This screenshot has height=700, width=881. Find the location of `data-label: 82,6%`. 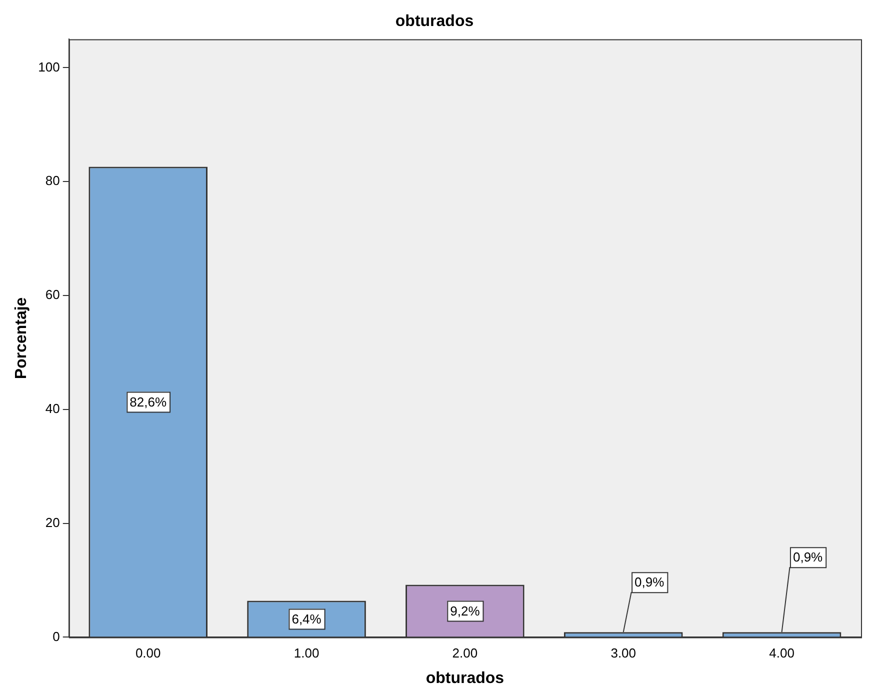

data-label: 82,6% is located at coordinates (148, 402).